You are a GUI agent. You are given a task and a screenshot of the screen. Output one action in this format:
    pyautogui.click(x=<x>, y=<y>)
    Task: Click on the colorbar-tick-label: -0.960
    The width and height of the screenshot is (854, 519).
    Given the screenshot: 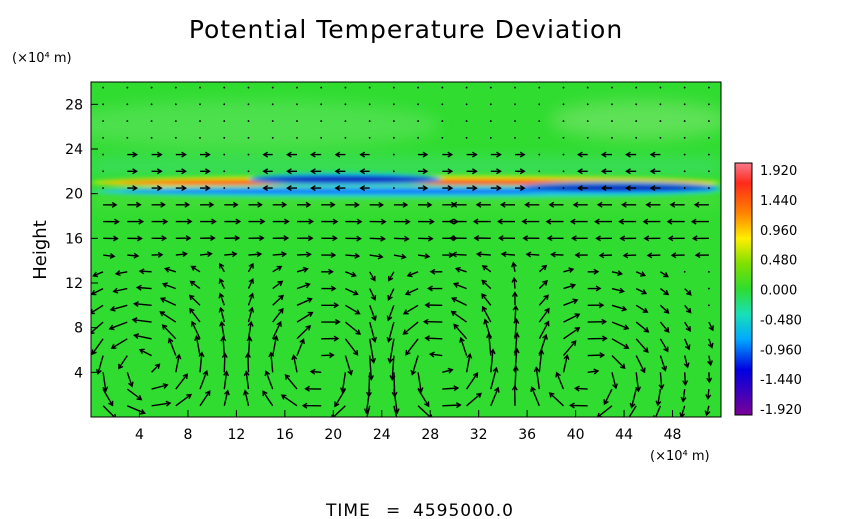 What is the action you would take?
    pyautogui.click(x=781, y=350)
    